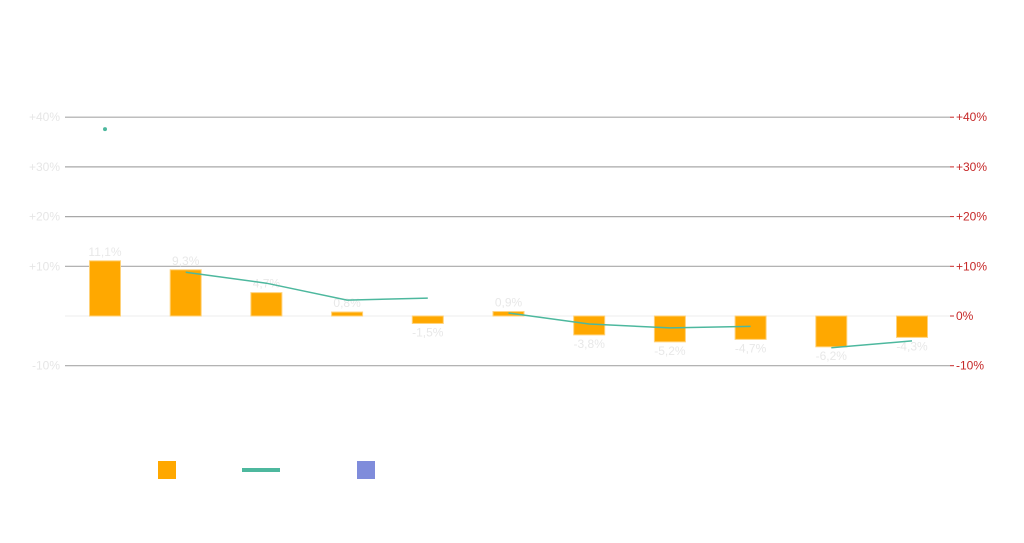 Image resolution: width=1024 pixels, height=543 pixels. Describe the element at coordinates (670, 351) in the screenshot. I see `bar-data-label: -5,2%` at that location.